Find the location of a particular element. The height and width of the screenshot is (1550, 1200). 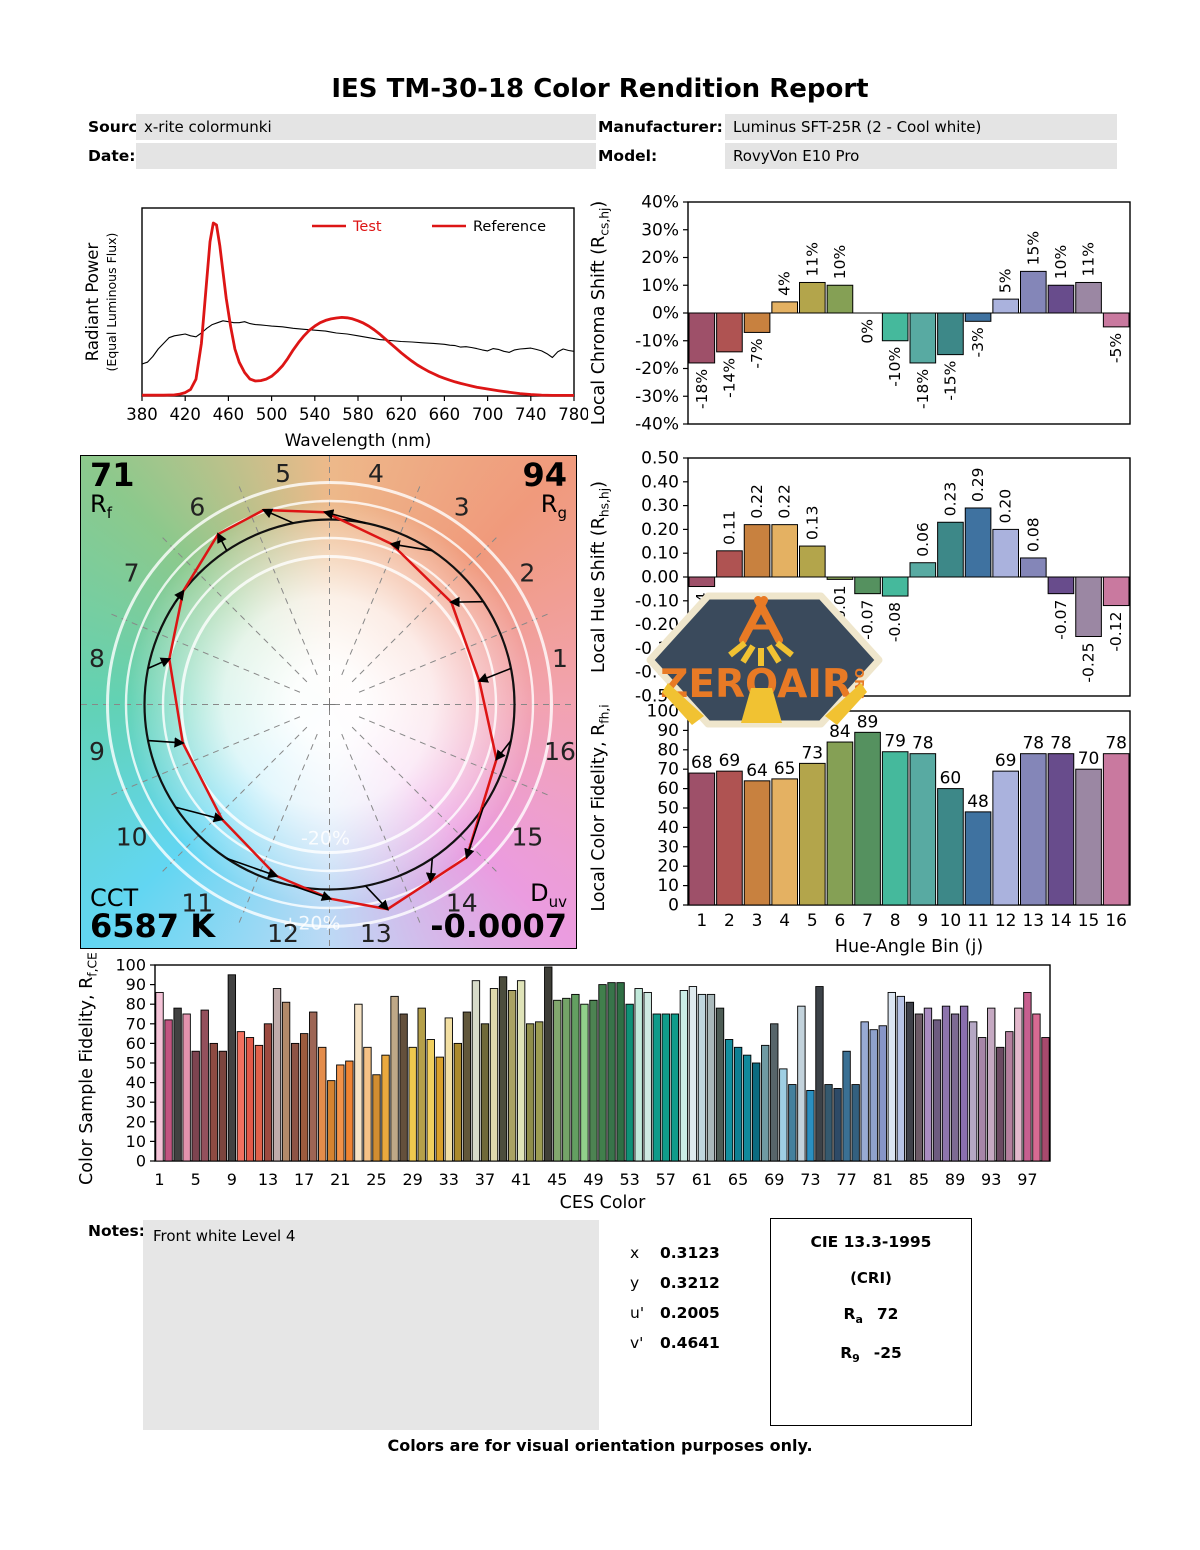

cri-r9-row: R9 -25 is located at coordinates (871, 1355).